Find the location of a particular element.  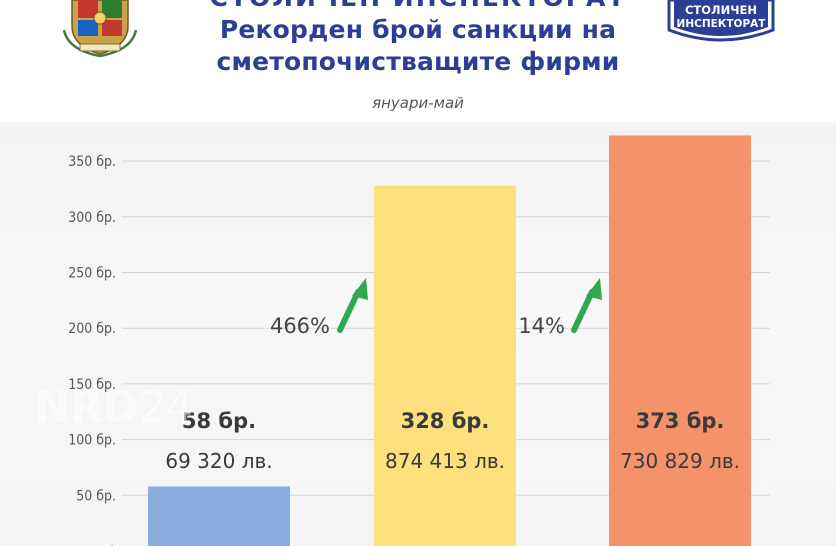

y-tick-label: 200 бр. is located at coordinates (92, 329).